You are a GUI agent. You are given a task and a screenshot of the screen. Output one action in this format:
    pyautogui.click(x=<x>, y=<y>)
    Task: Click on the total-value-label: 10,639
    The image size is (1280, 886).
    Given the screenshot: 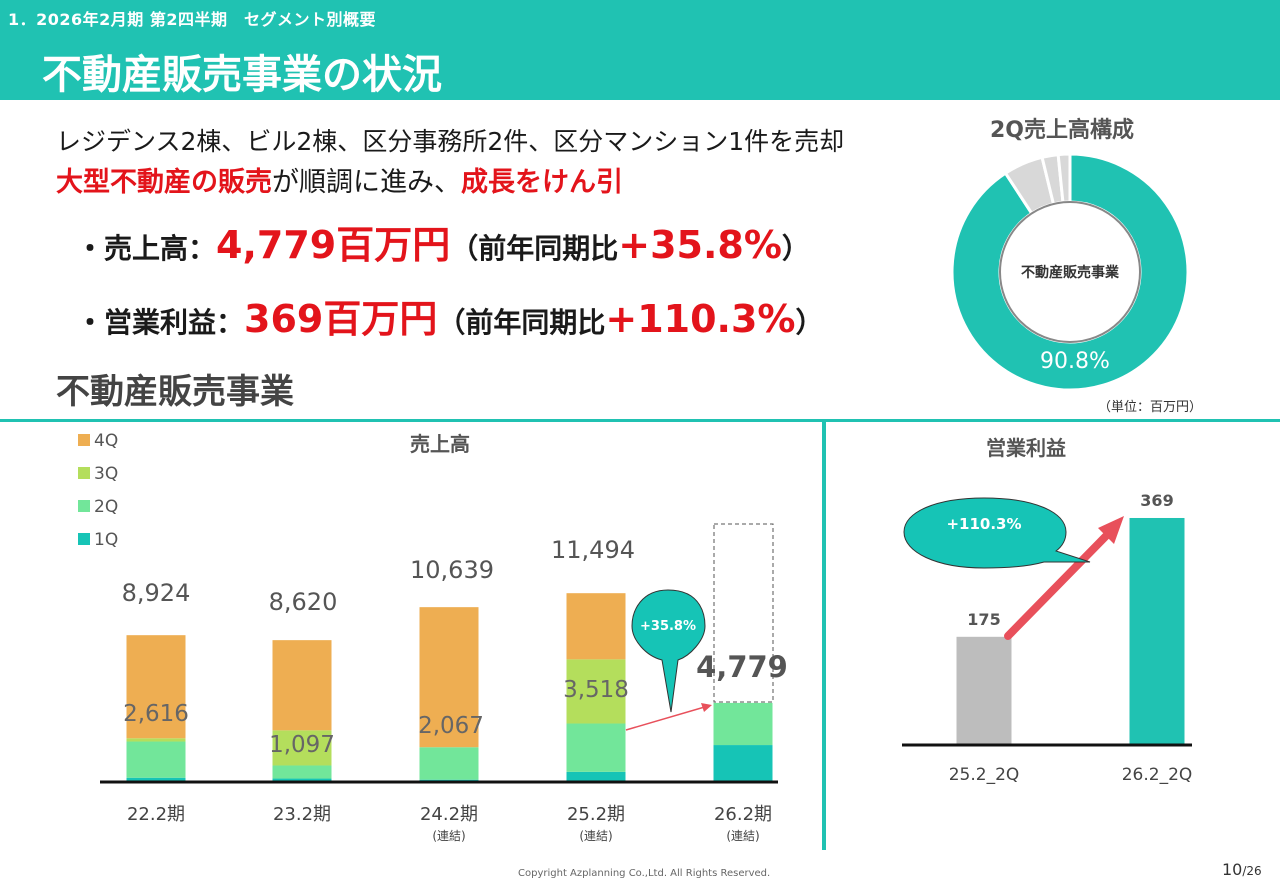 What is the action you would take?
    pyautogui.click(x=452, y=570)
    